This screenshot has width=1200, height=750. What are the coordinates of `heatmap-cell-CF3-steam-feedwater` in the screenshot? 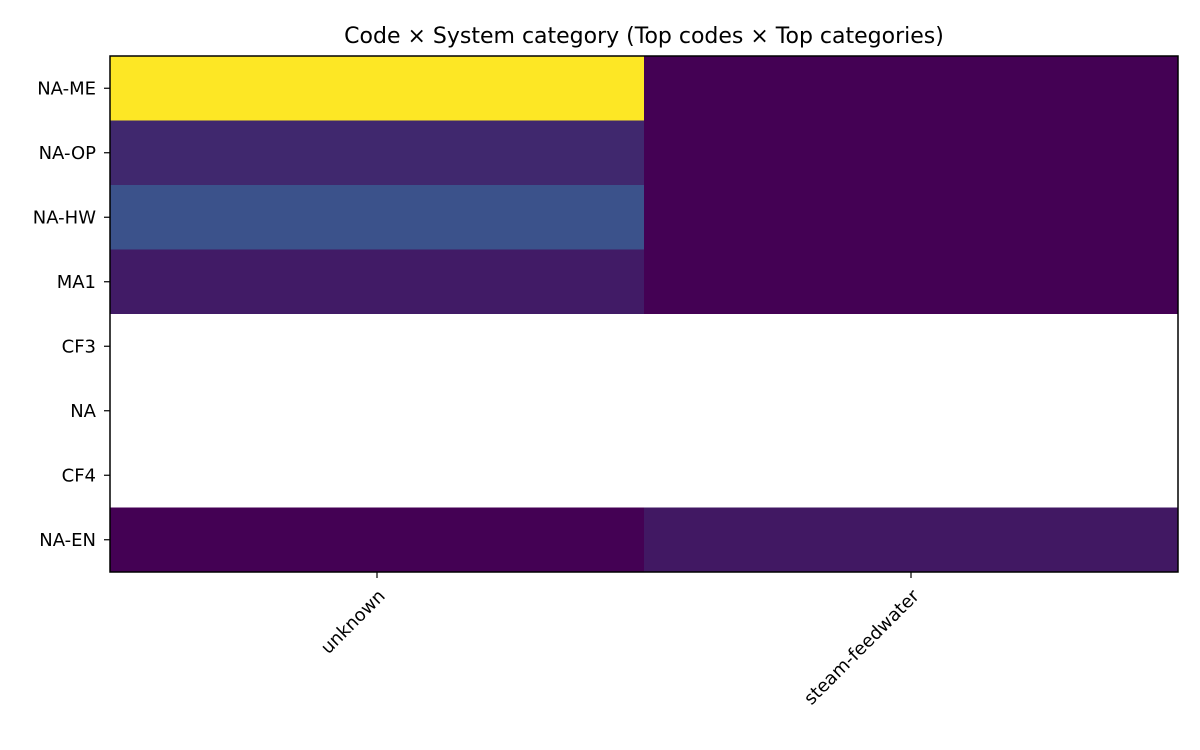 It's located at (911, 346).